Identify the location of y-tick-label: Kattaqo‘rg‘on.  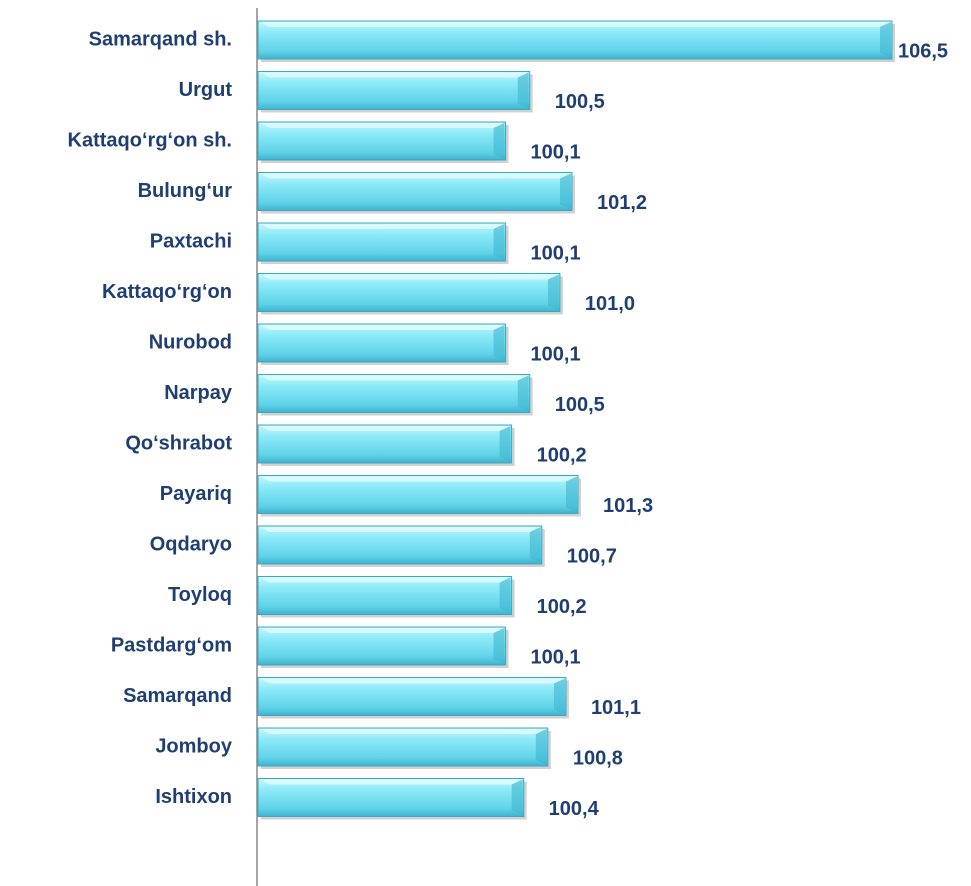
(167, 292).